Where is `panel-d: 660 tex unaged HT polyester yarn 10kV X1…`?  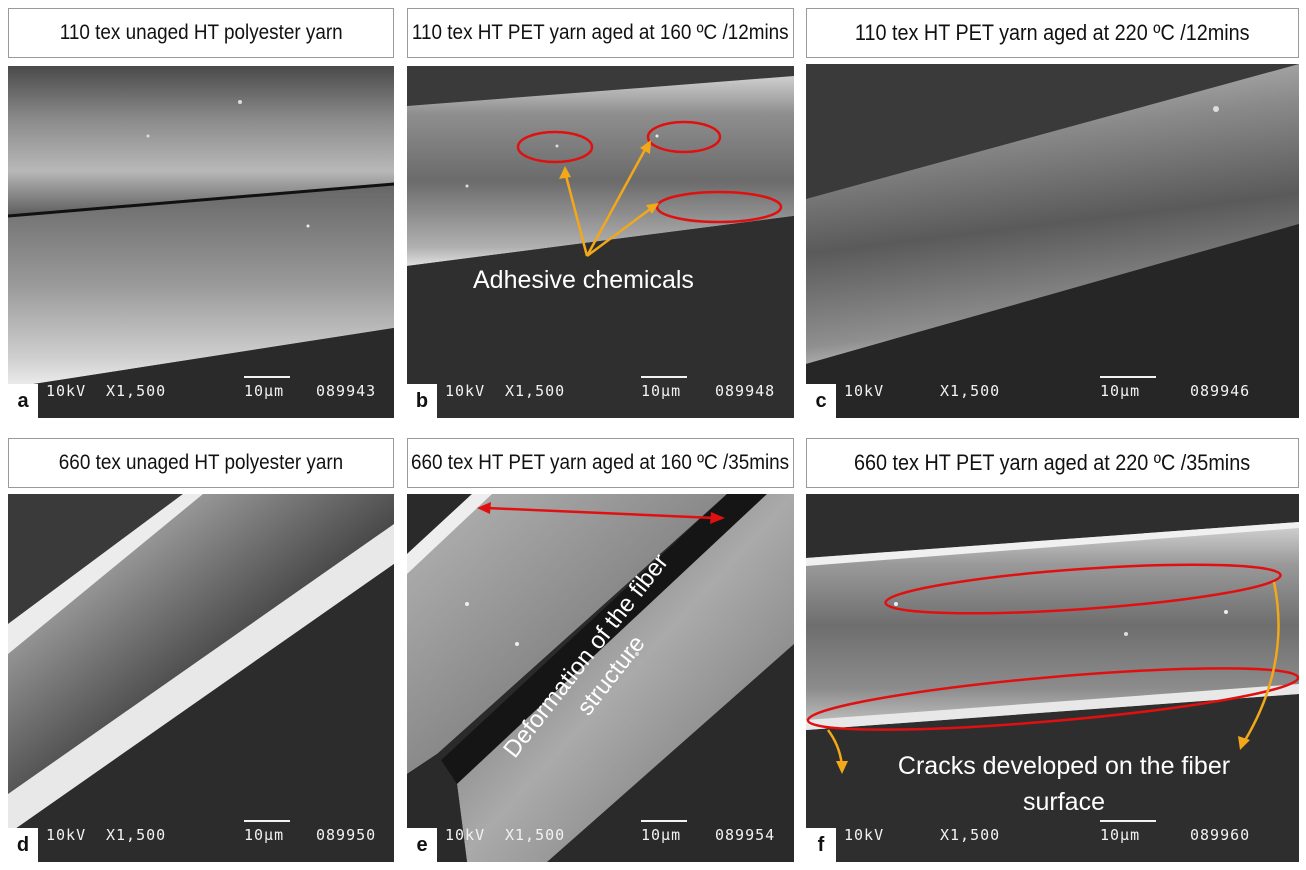 panel-d: 660 tex unaged HT polyester yarn 10kV X1… is located at coordinates (201, 650).